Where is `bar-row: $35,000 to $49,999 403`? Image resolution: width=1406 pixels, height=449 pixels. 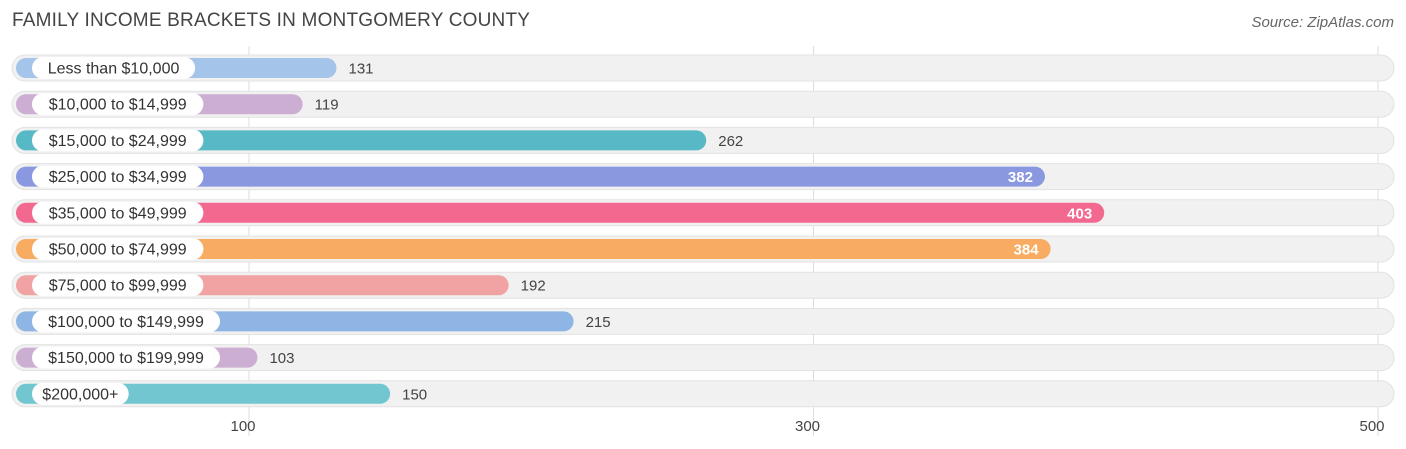 bar-row: $35,000 to $49,999 403 is located at coordinates (703, 213).